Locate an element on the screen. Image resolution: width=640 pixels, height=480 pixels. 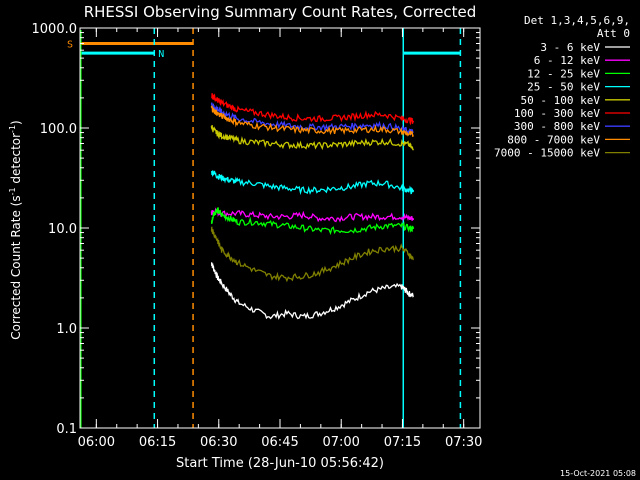
legend-header: Att 0 is located at coordinates (613, 33).